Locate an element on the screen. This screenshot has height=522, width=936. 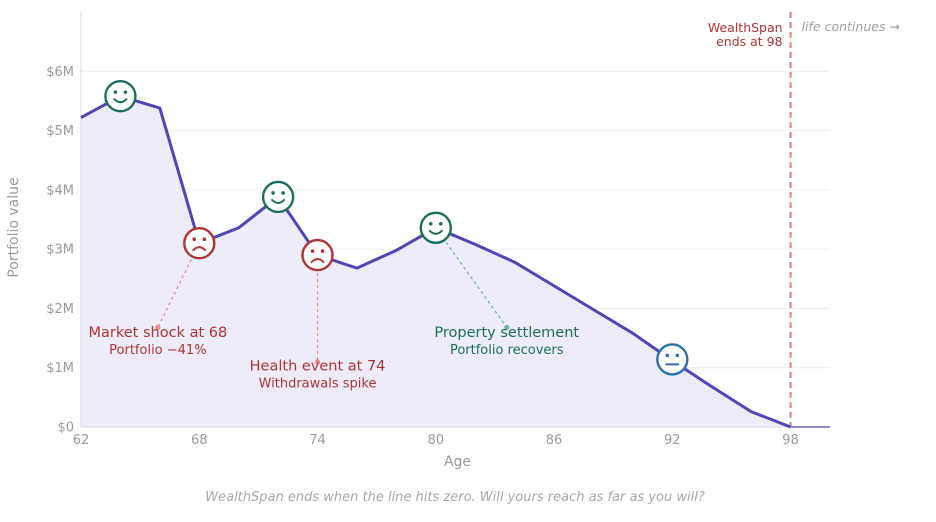
x-tick-label: 86 is located at coordinates (554, 440).